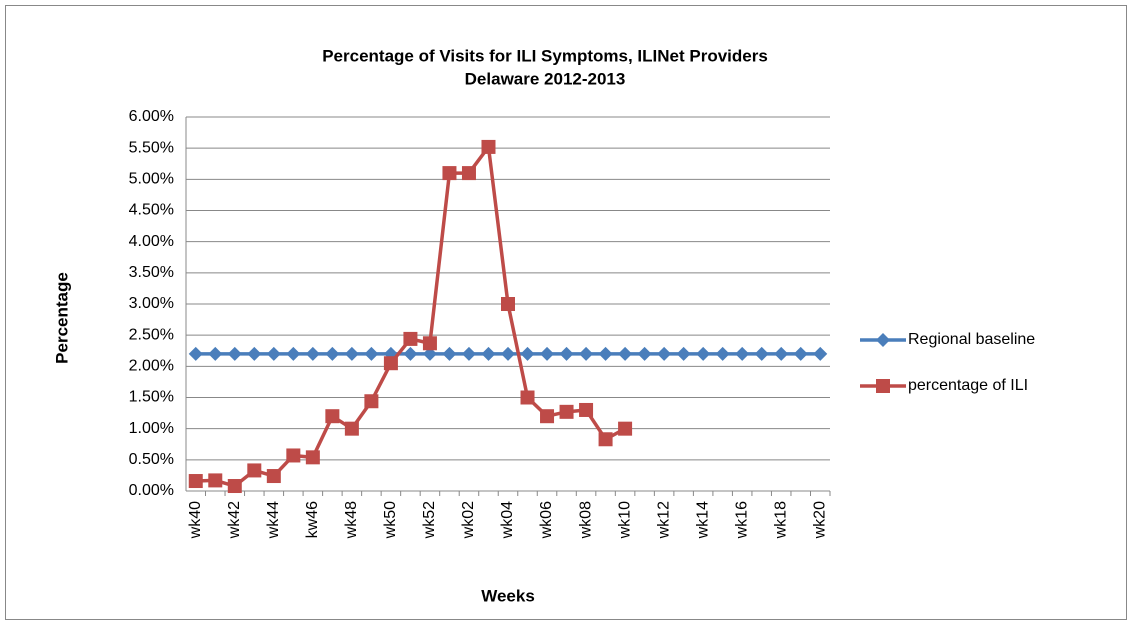  I want to click on y-tick-label: 3.50%, so click(151, 272).